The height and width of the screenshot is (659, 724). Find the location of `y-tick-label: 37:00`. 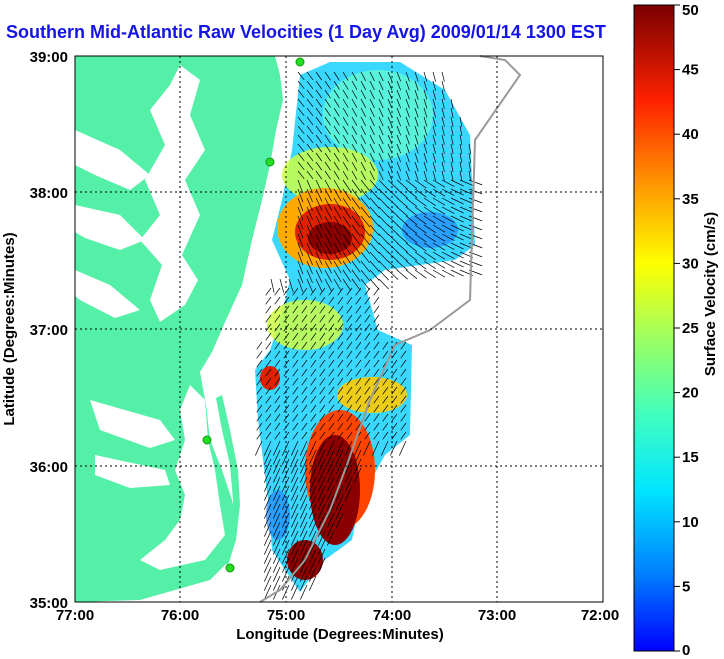

y-tick-label: 37:00 is located at coordinates (49, 330).